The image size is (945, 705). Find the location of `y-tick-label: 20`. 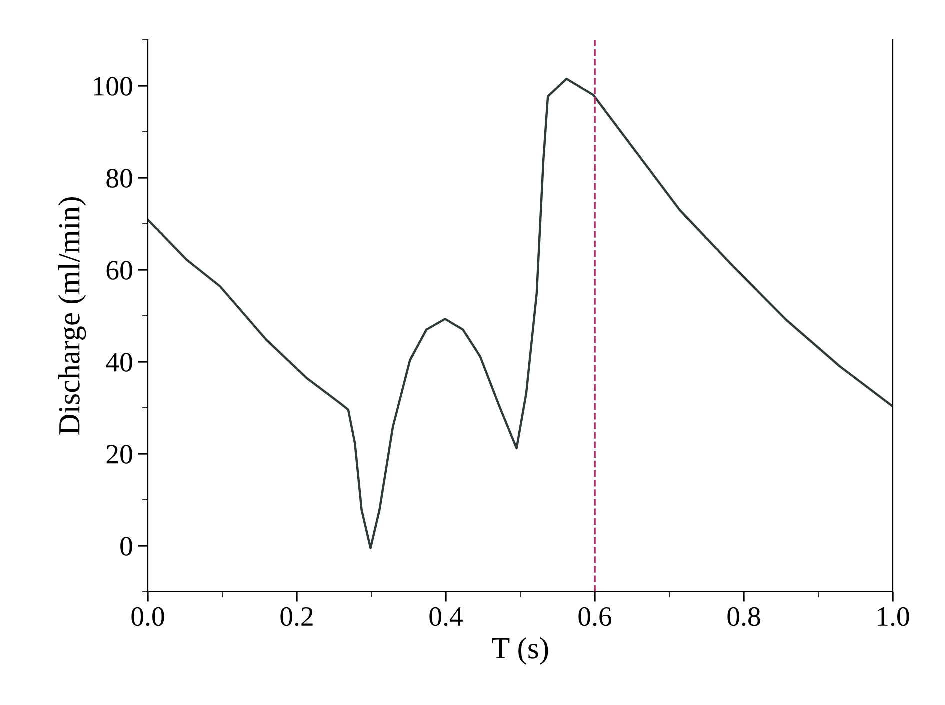

y-tick-label: 20 is located at coordinates (119, 454).